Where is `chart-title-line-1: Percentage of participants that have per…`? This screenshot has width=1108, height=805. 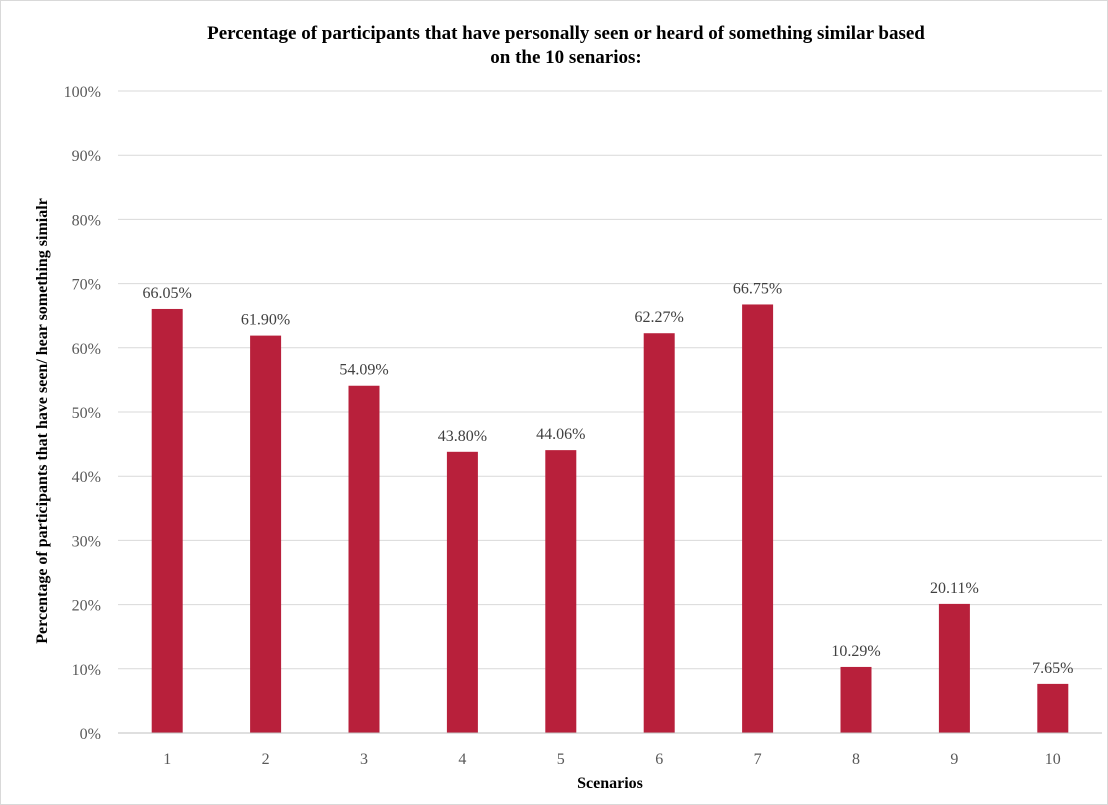
chart-title-line-1: Percentage of participants that have per… is located at coordinates (566, 33).